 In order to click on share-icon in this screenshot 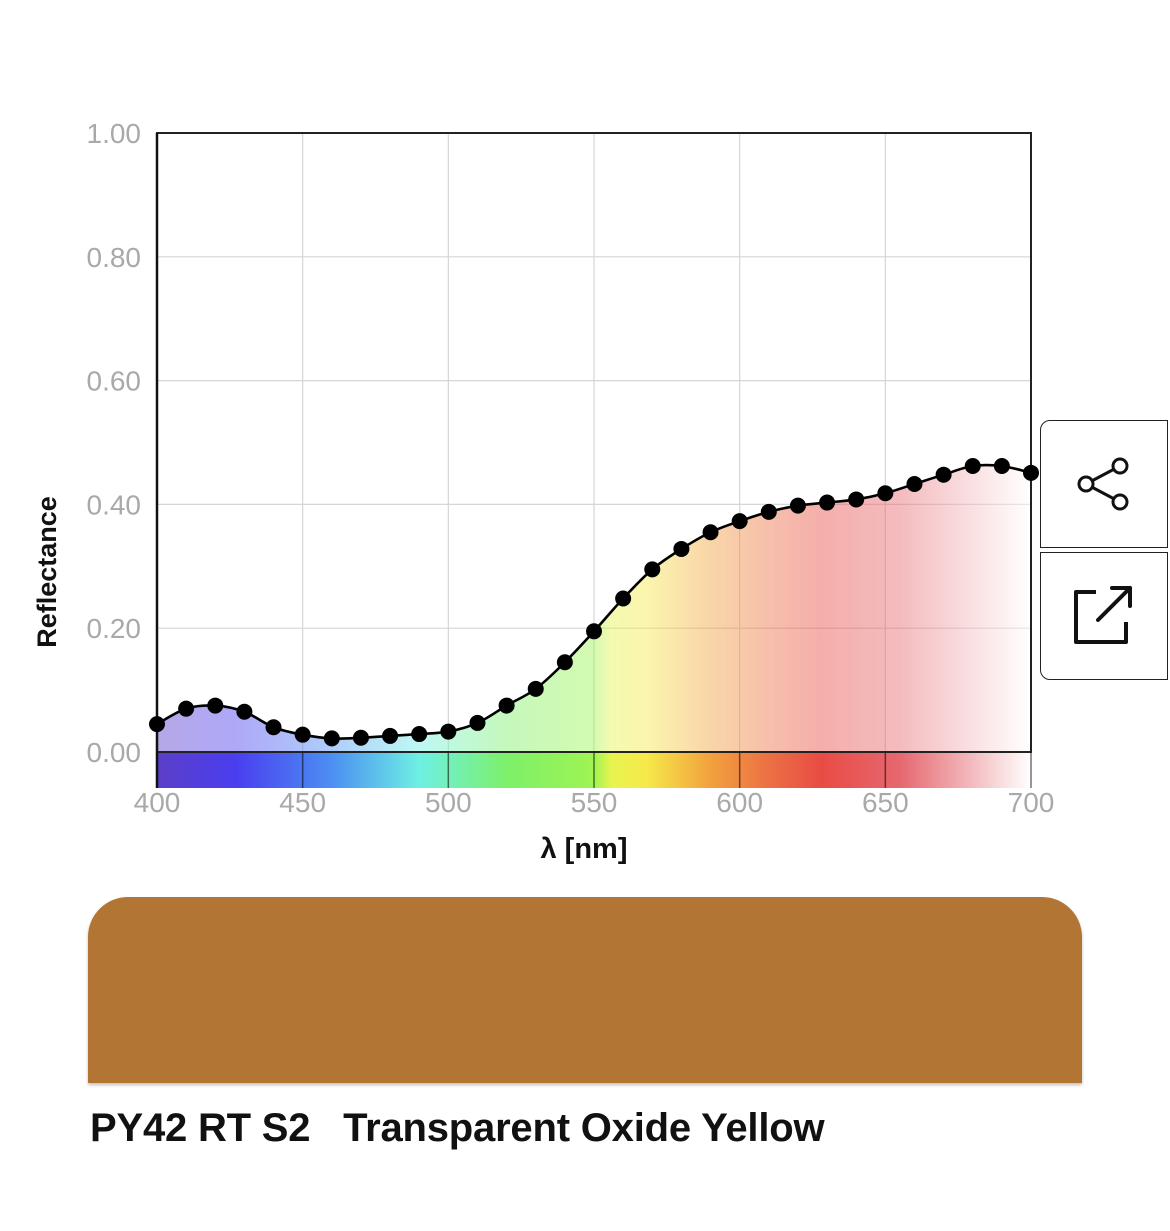, I will do `click(1103, 484)`.